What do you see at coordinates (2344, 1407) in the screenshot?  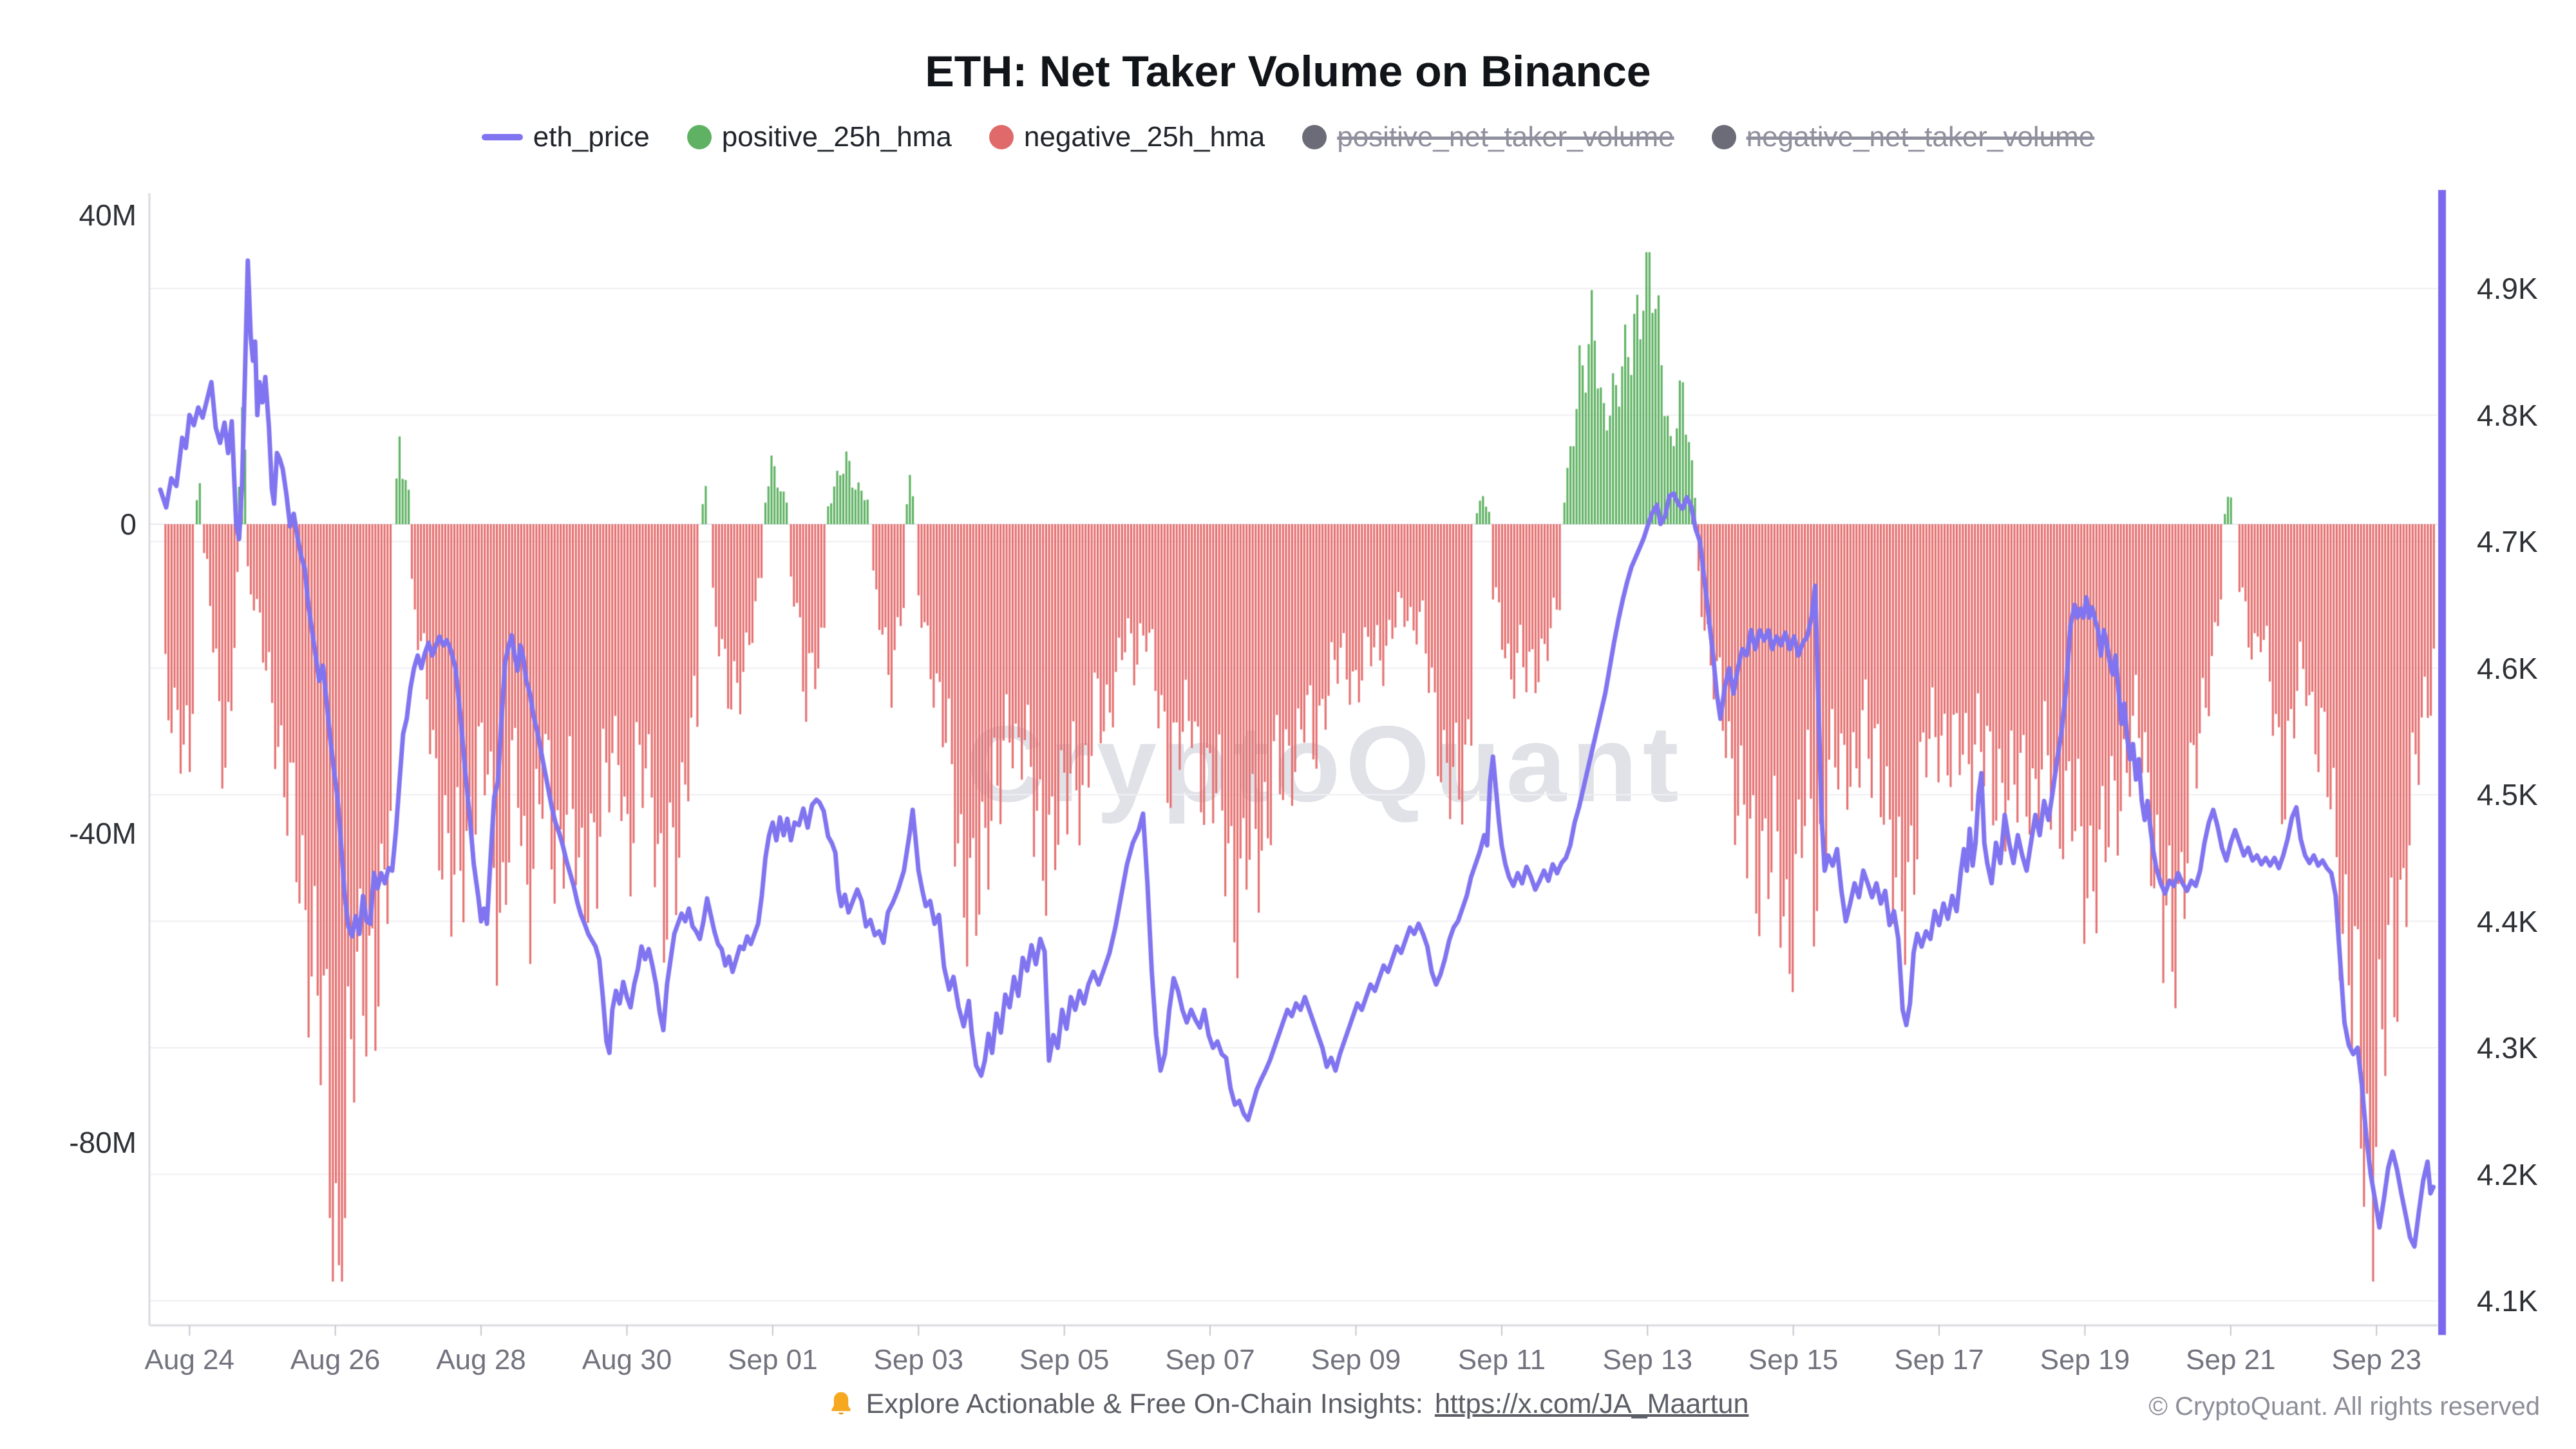 I see `copyright-text: © CryptoQuant. All rights reserved` at bounding box center [2344, 1407].